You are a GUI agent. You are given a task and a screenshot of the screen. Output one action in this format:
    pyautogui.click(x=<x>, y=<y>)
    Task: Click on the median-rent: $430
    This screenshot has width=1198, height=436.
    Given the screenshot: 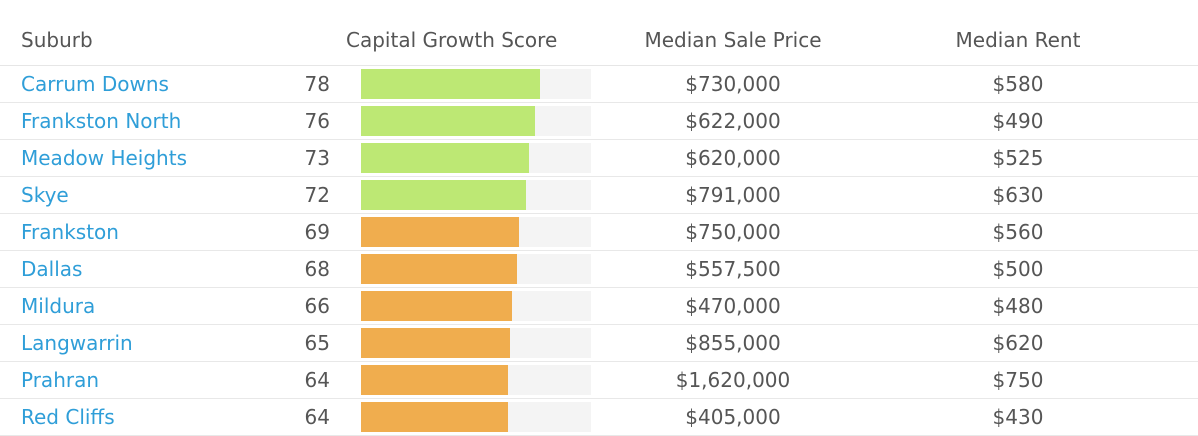 What is the action you would take?
    pyautogui.click(x=1018, y=417)
    